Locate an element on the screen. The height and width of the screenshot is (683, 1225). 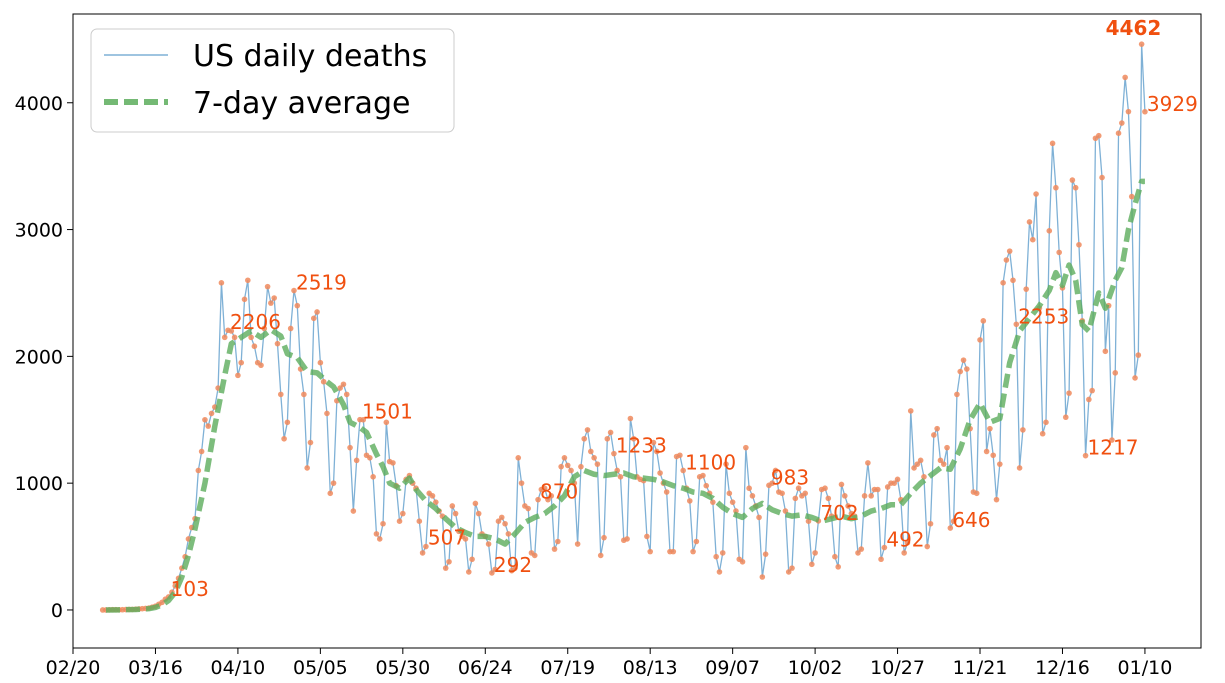
annotation-label: 2519 is located at coordinates (321, 283).